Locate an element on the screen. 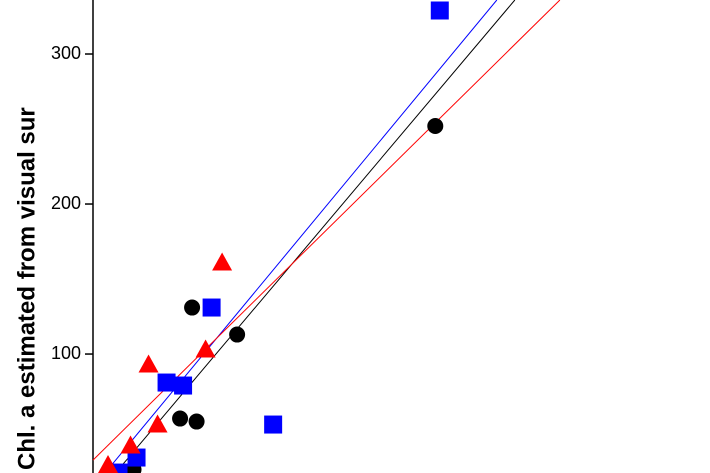  y-axis-title: Chl. a estimated from visual sur is located at coordinates (26, 288).